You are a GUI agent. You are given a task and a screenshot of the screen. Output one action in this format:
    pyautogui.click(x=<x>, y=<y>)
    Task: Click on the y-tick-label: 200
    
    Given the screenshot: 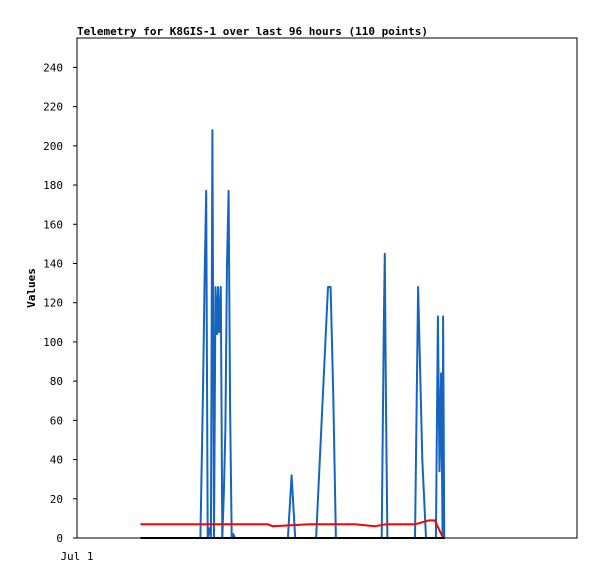 What is the action you would take?
    pyautogui.click(x=53, y=146)
    